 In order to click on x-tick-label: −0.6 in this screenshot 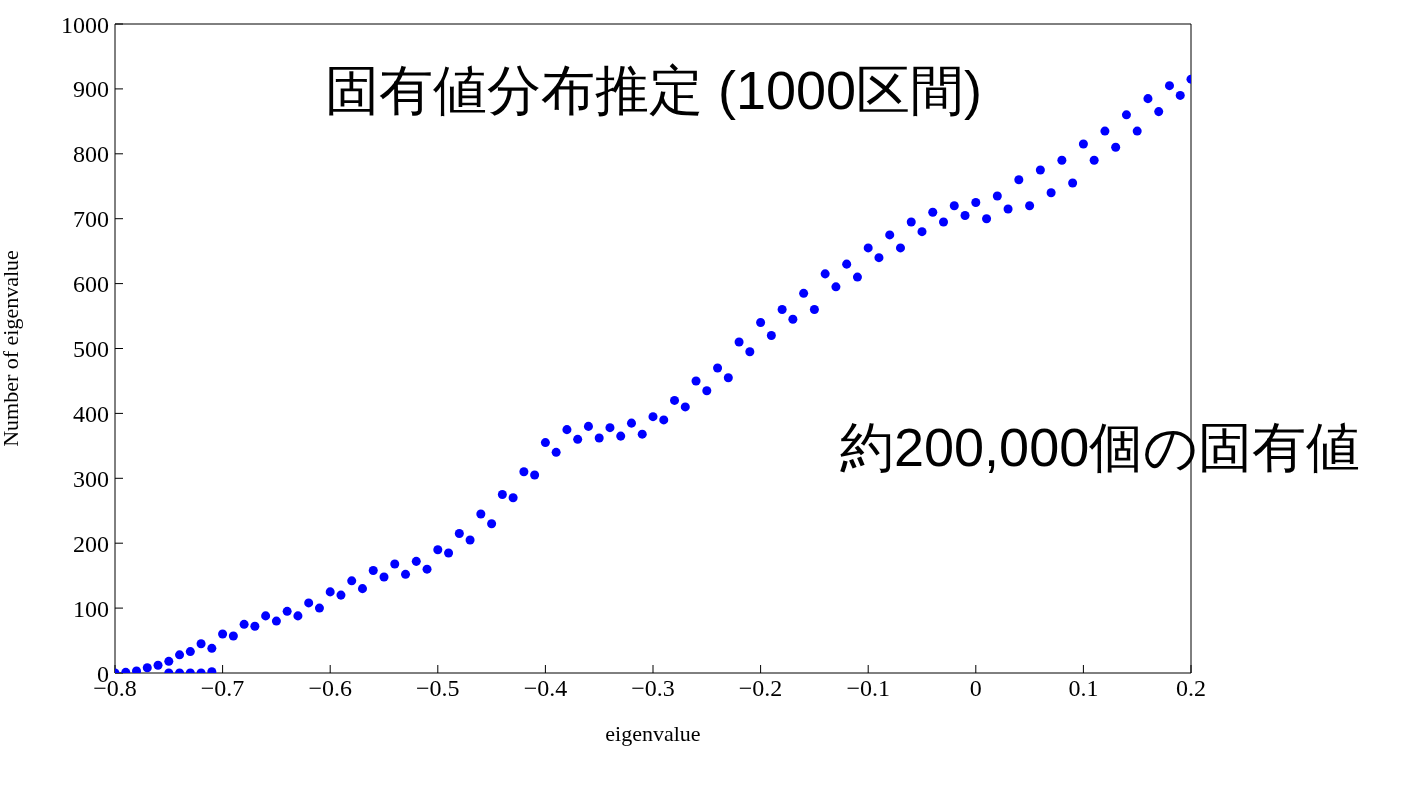, I will do `click(330, 688)`.